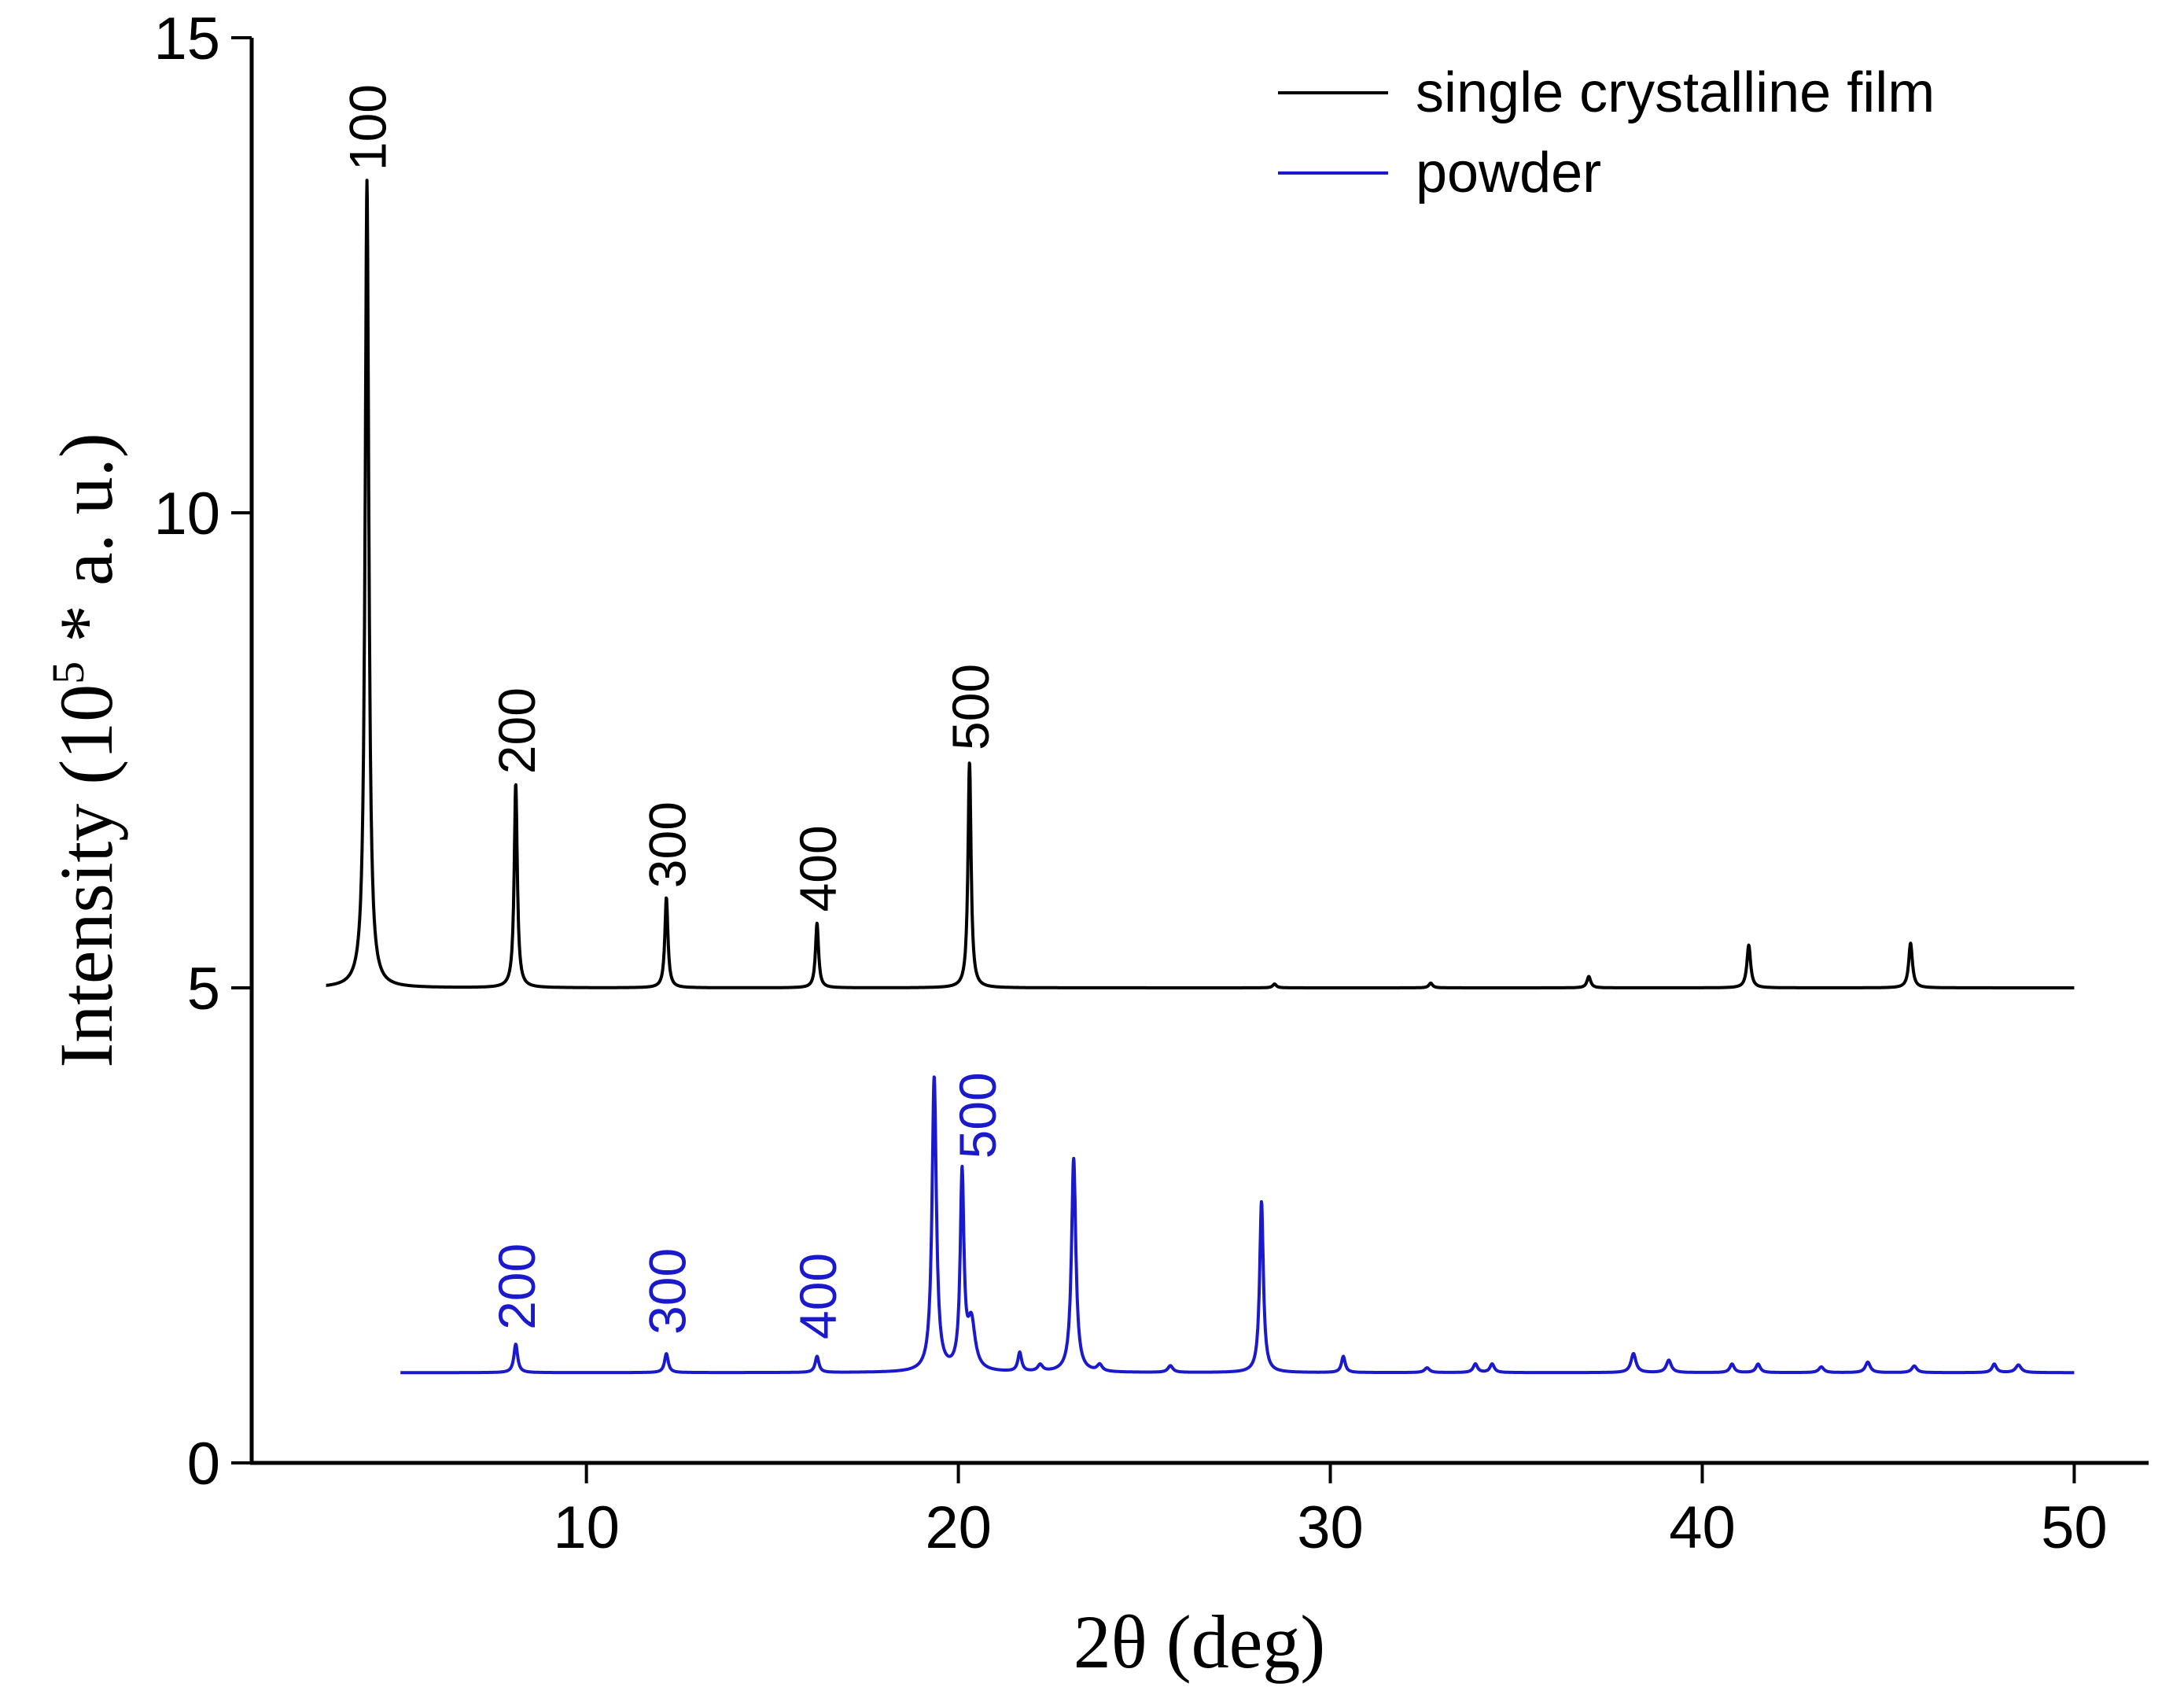  I want to click on y-tick-label-15: 15, so click(186, 39).